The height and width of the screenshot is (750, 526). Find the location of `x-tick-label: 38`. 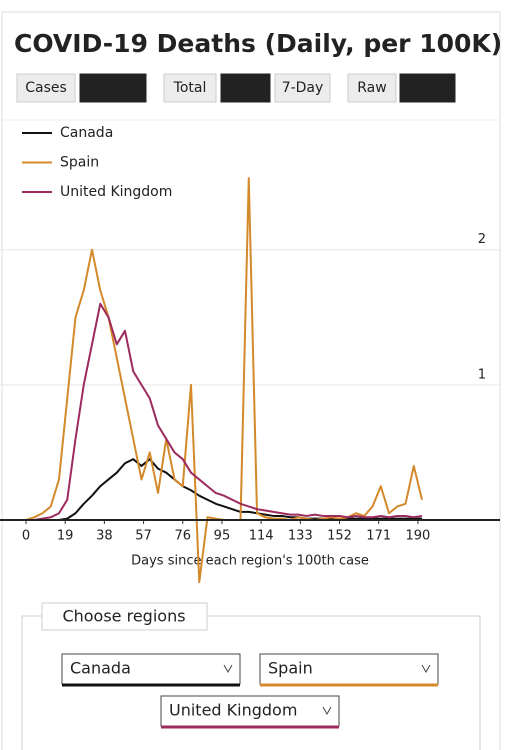

x-tick-label: 38 is located at coordinates (104, 536).